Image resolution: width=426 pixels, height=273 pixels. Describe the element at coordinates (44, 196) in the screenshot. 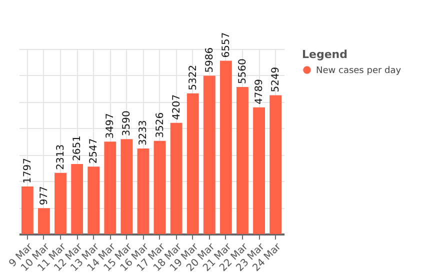

I see `data-label: 977` at that location.